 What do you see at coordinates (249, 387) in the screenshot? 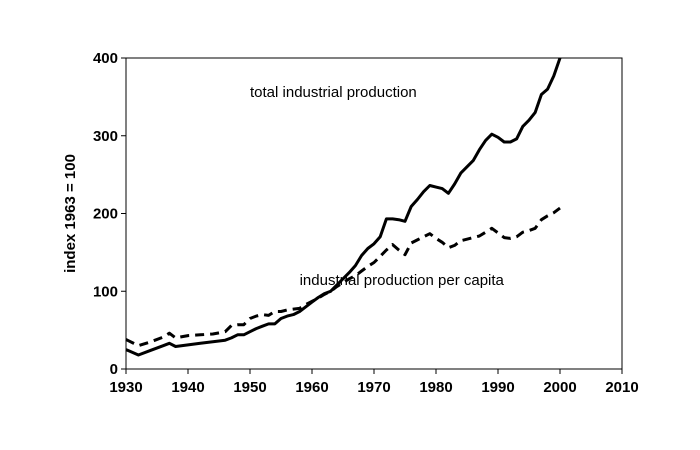
I see `x-tick-label: 1950` at bounding box center [249, 387].